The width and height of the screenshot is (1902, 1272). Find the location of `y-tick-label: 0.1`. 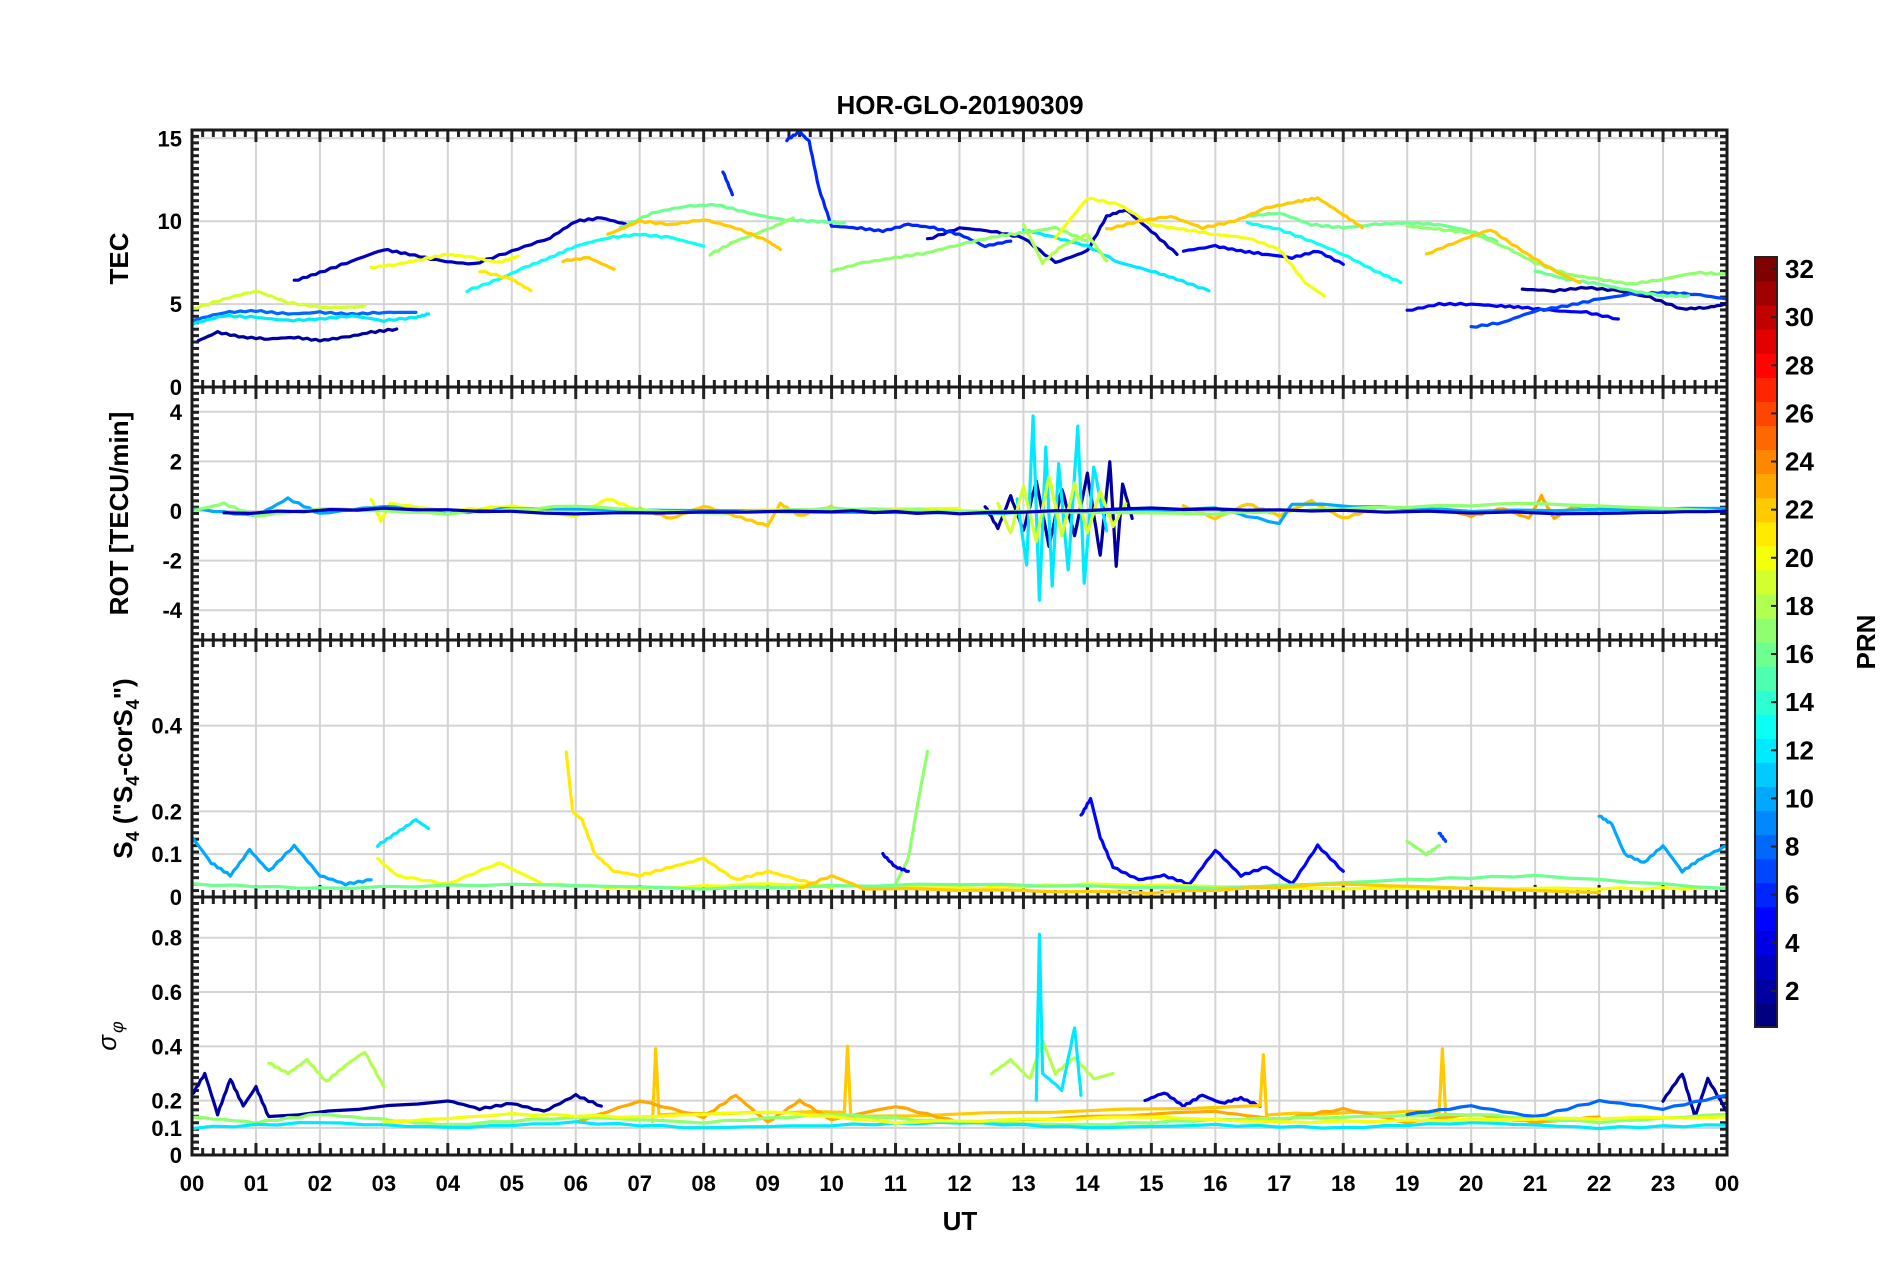

y-tick-label: 0.1 is located at coordinates (166, 1128).